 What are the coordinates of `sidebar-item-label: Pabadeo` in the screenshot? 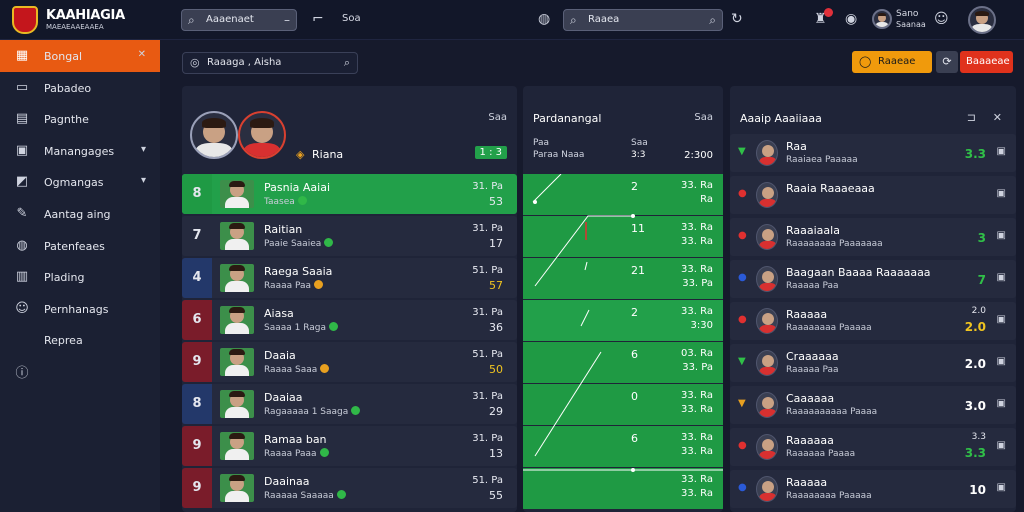 It's located at (68, 88).